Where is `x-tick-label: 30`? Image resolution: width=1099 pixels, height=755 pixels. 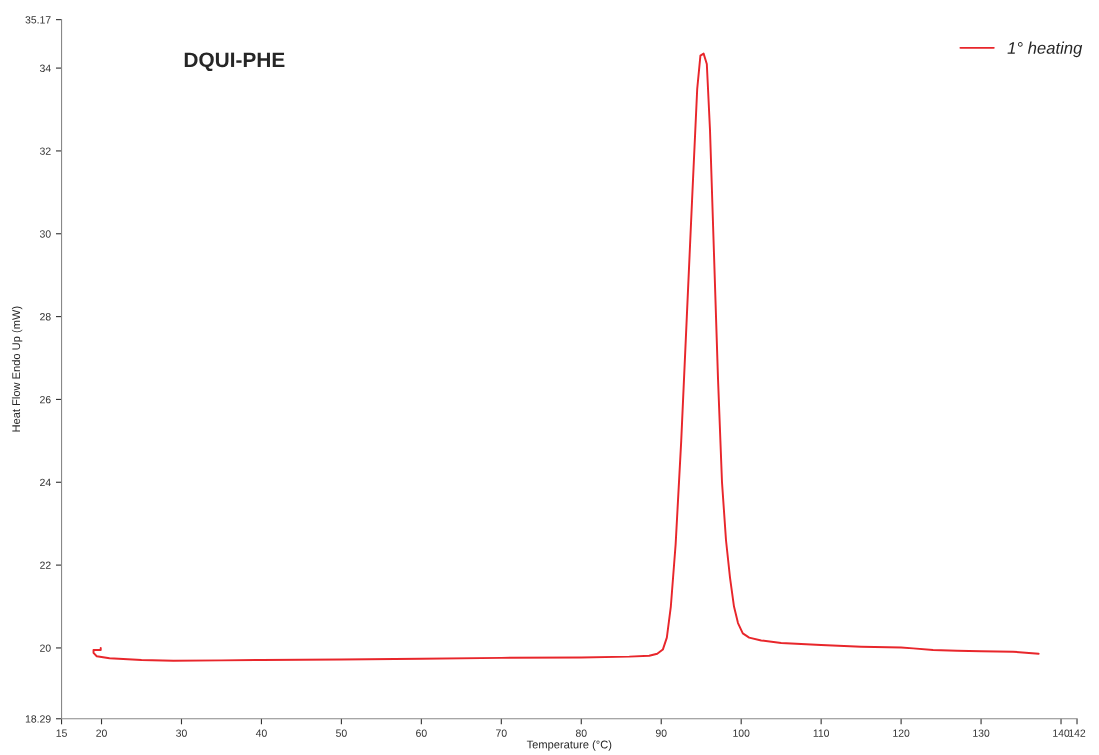
x-tick-label: 30 is located at coordinates (181, 733).